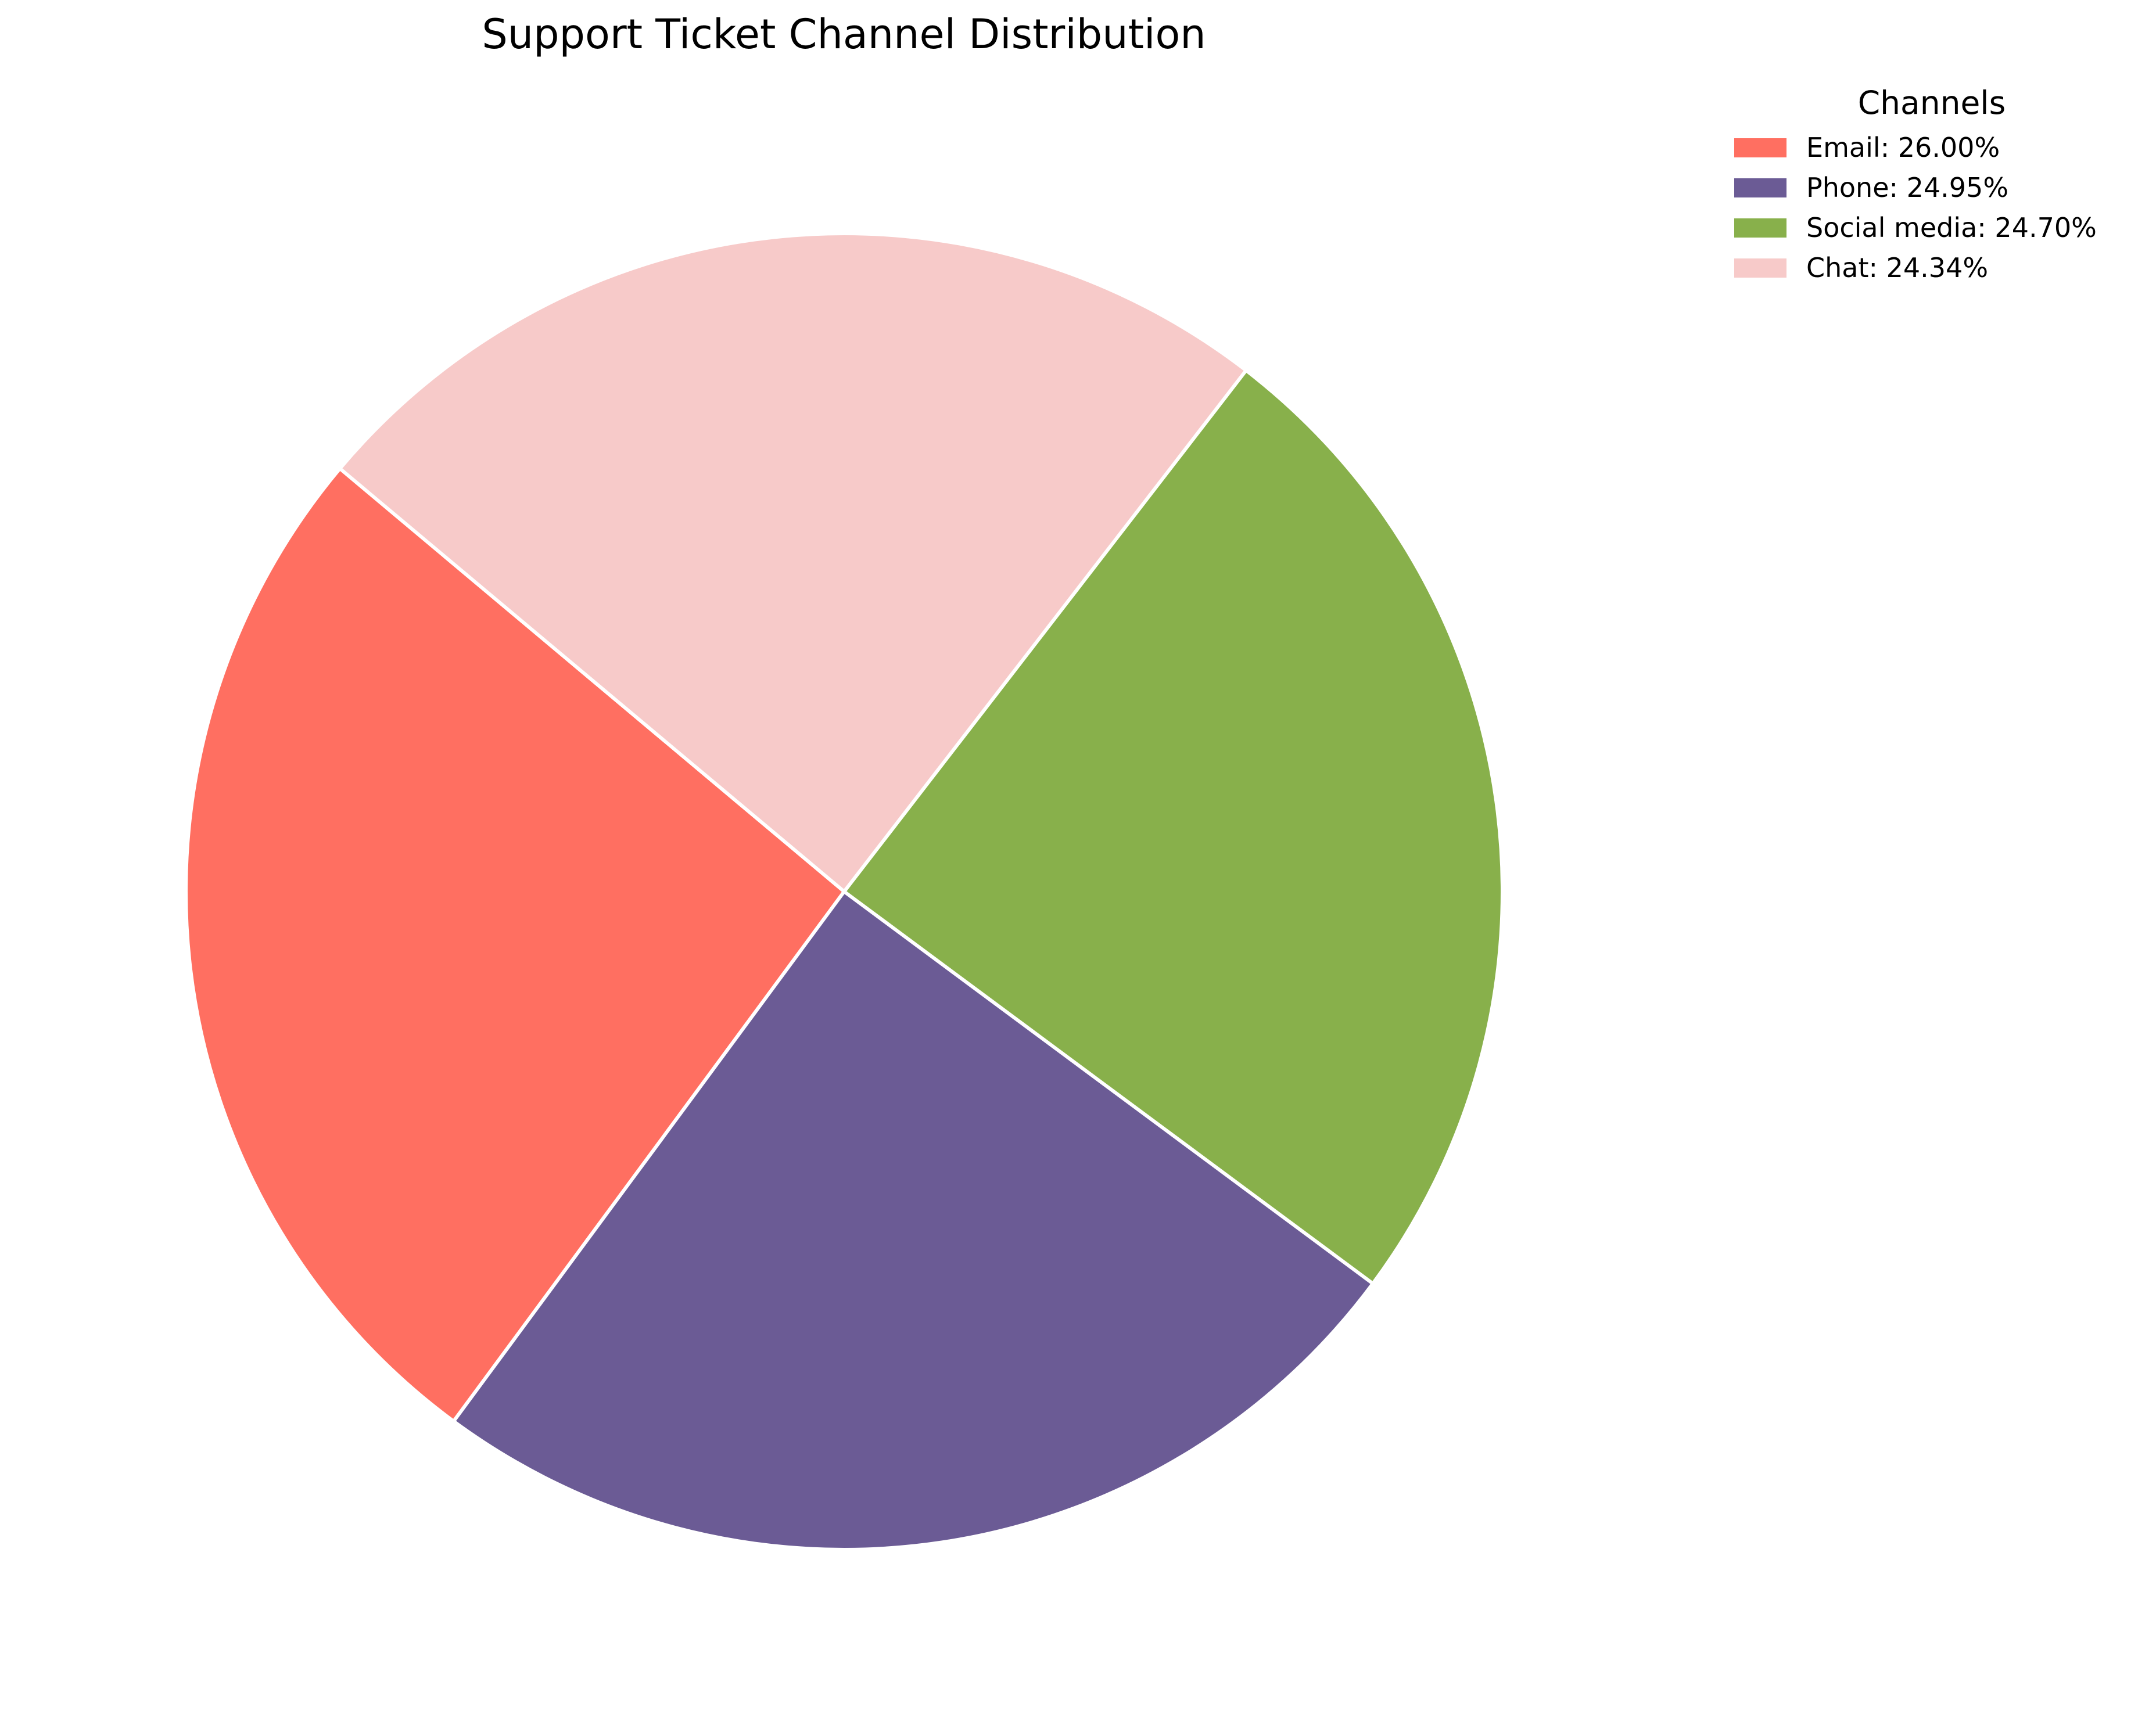 This screenshot has width=2156, height=1725. I want to click on legend-label-social-media: Social media, so click(1892, 227).